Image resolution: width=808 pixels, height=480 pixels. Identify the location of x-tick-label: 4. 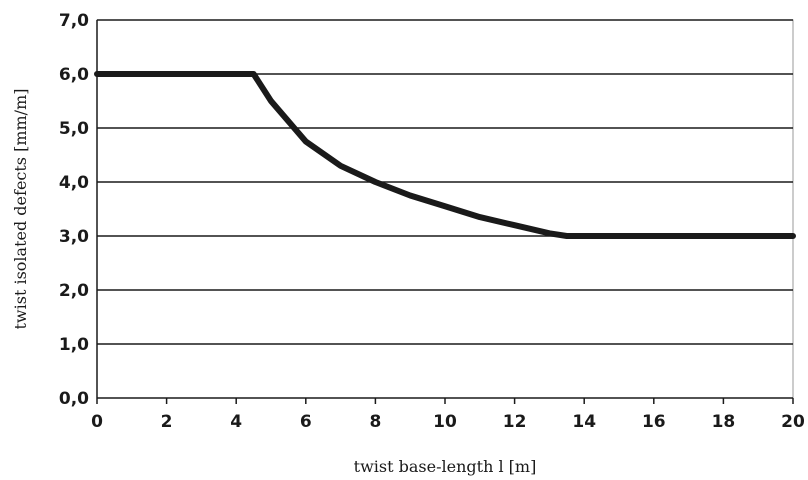
(236, 422).